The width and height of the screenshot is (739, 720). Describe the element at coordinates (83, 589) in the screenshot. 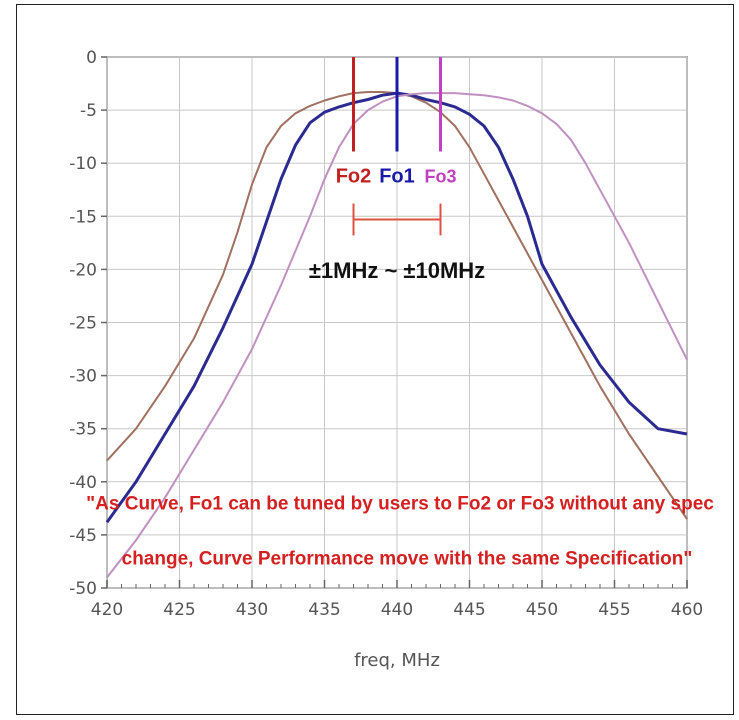

I see `y-tick-label: -50` at that location.